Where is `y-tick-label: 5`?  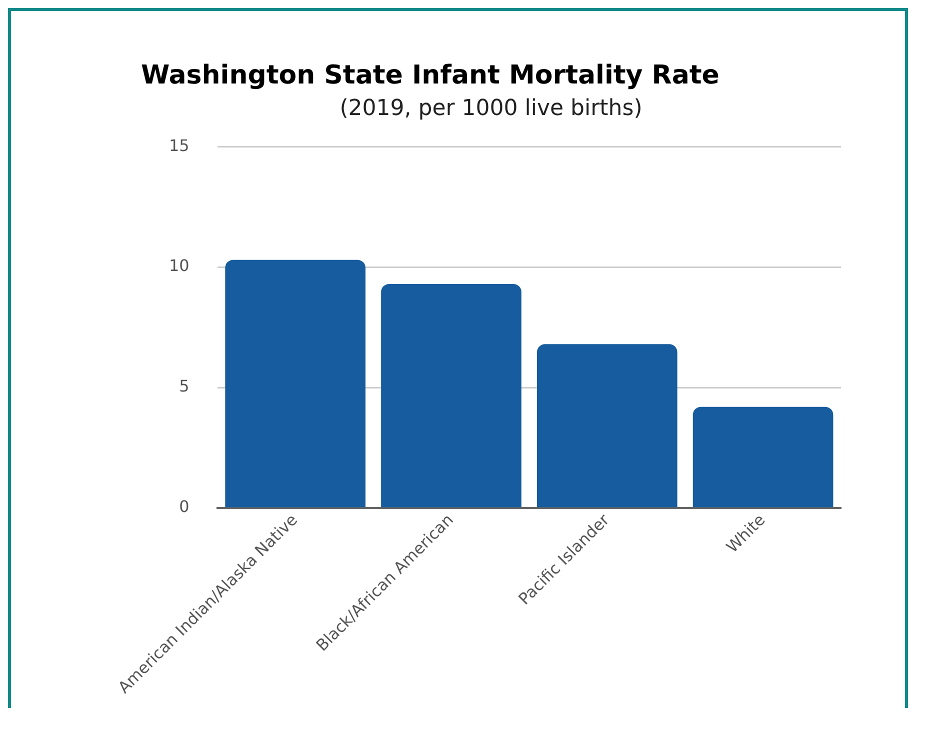 y-tick-label: 5 is located at coordinates (184, 386).